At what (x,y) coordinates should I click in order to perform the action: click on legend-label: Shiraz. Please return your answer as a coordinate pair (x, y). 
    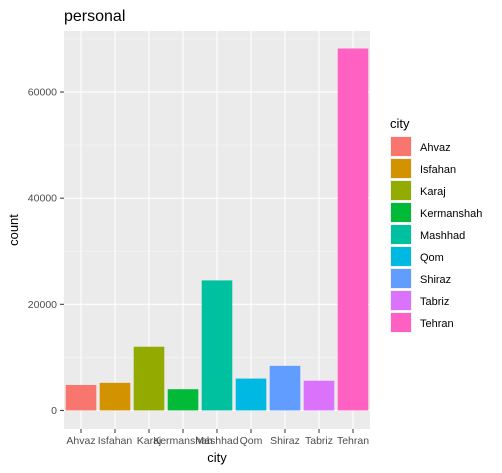
    Looking at the image, I should click on (435, 280).